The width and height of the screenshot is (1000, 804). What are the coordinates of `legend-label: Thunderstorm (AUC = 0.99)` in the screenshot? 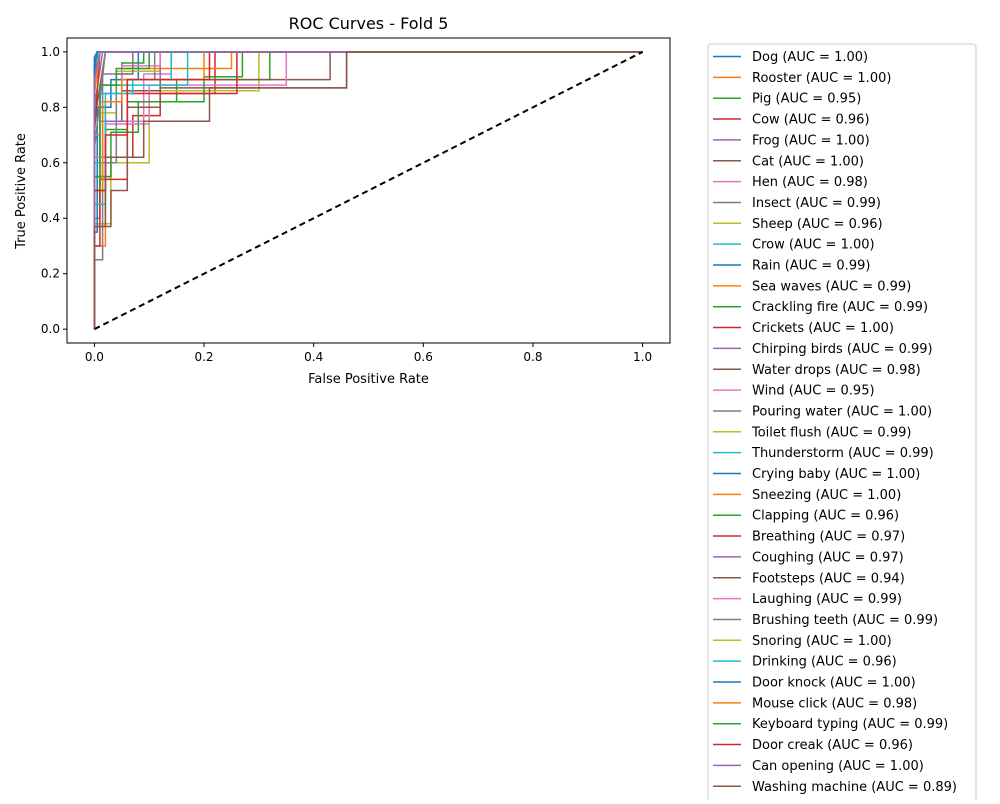 It's located at (842, 453).